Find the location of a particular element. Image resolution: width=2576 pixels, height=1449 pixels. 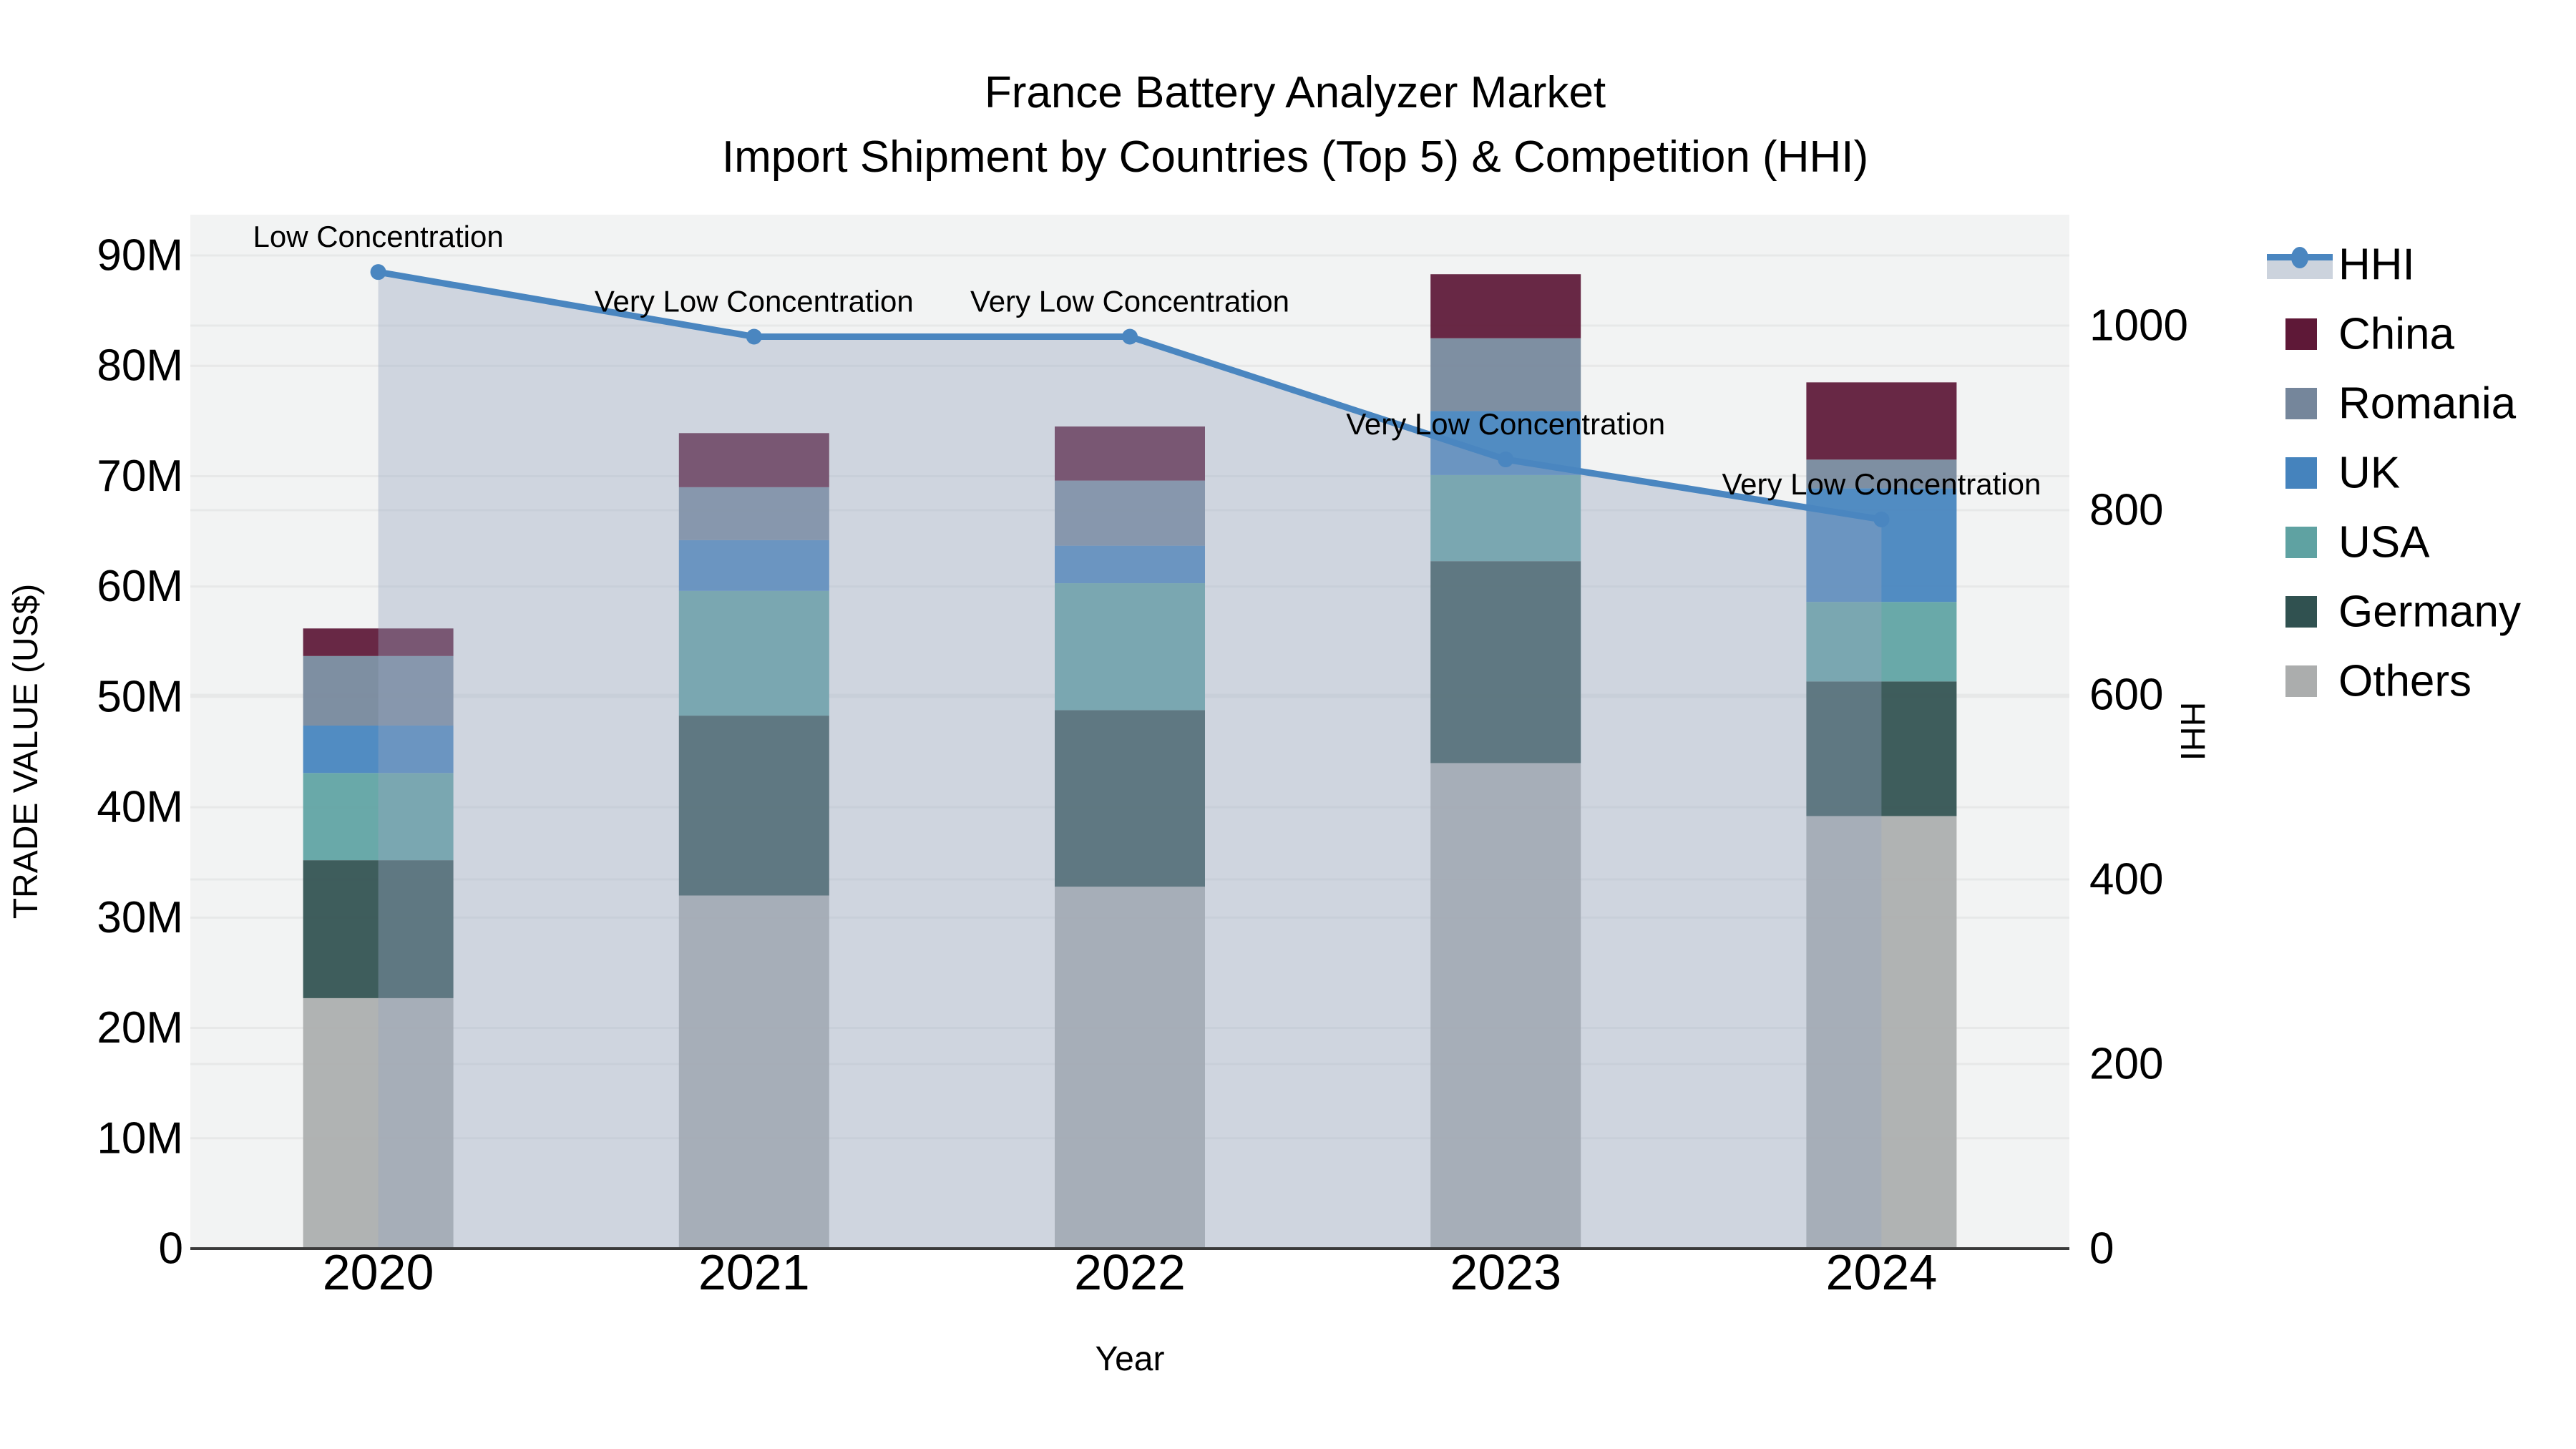

legend-item-usa is located at coordinates (2301, 542).